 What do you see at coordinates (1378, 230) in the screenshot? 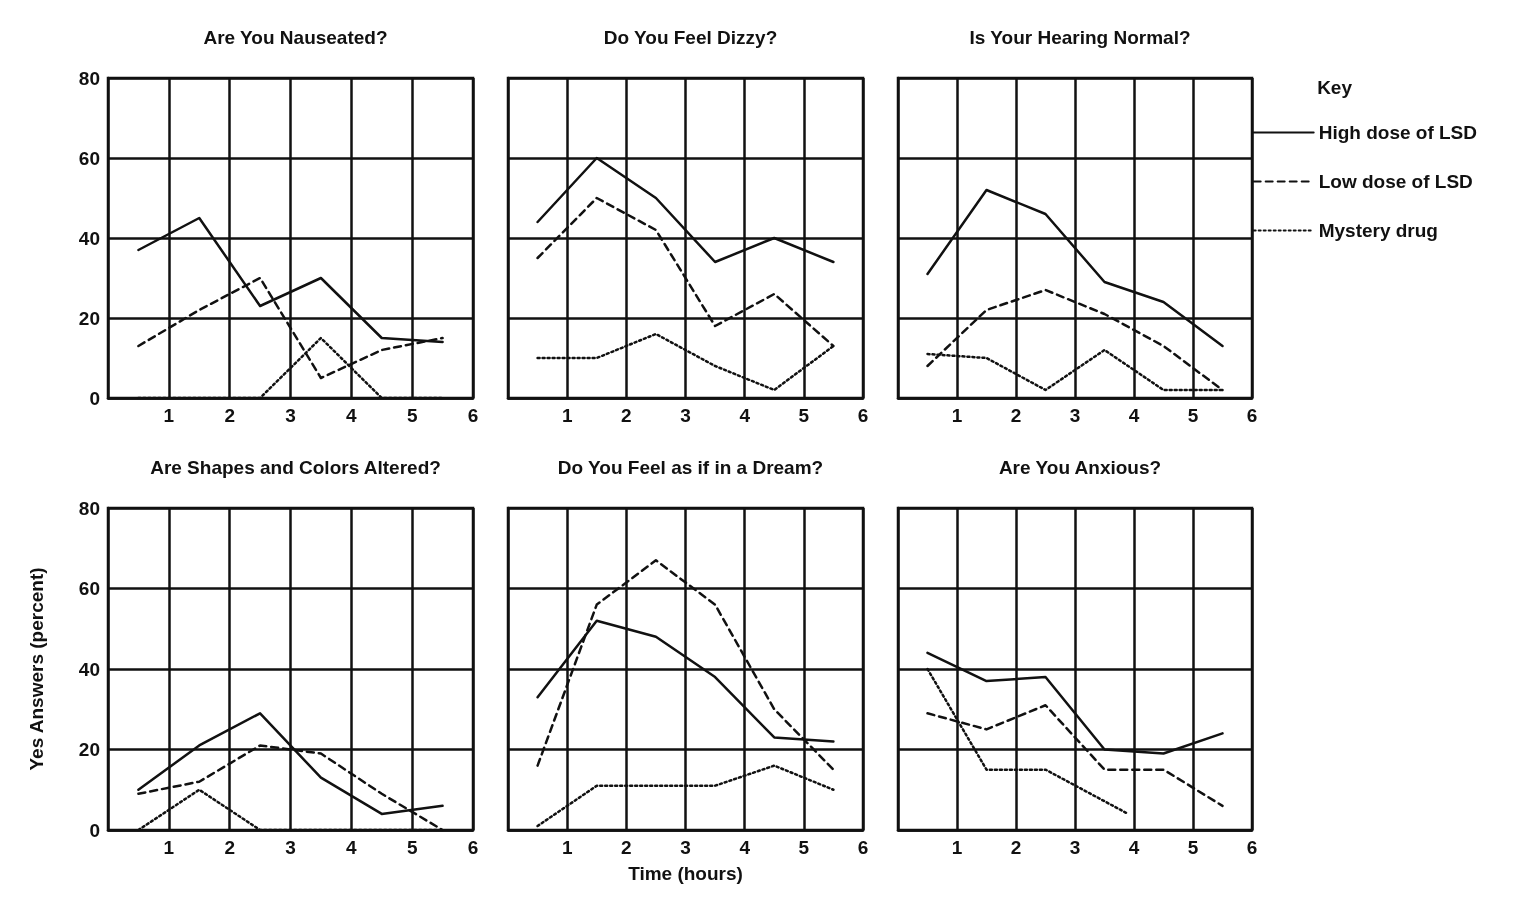
I see `legend-label: Mystery drug` at bounding box center [1378, 230].